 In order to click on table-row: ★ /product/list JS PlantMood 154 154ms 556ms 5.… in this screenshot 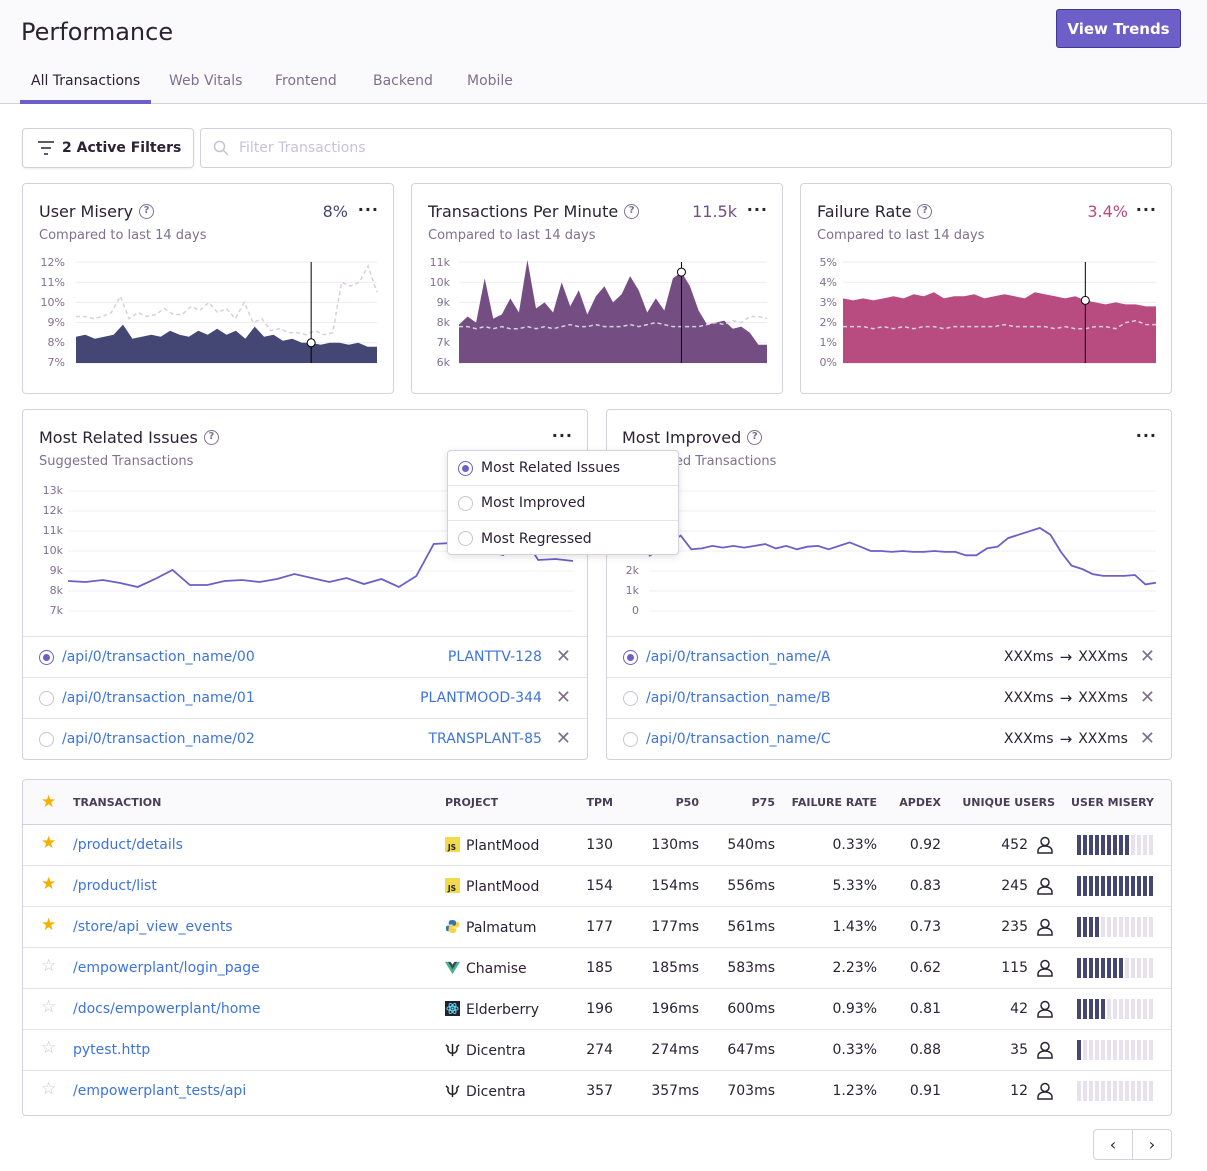, I will do `click(597, 886)`.